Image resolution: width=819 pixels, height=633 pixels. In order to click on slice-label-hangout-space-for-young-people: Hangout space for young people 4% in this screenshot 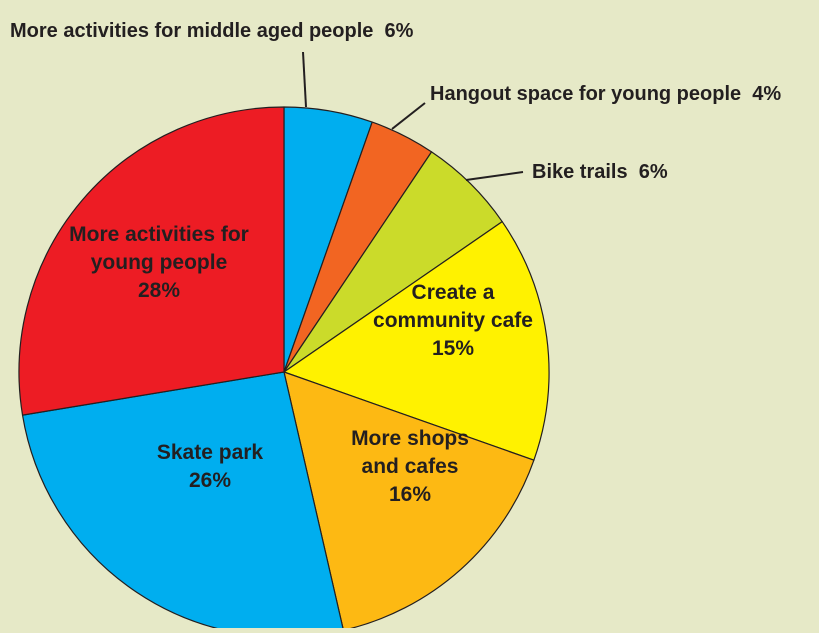, I will do `click(605, 94)`.